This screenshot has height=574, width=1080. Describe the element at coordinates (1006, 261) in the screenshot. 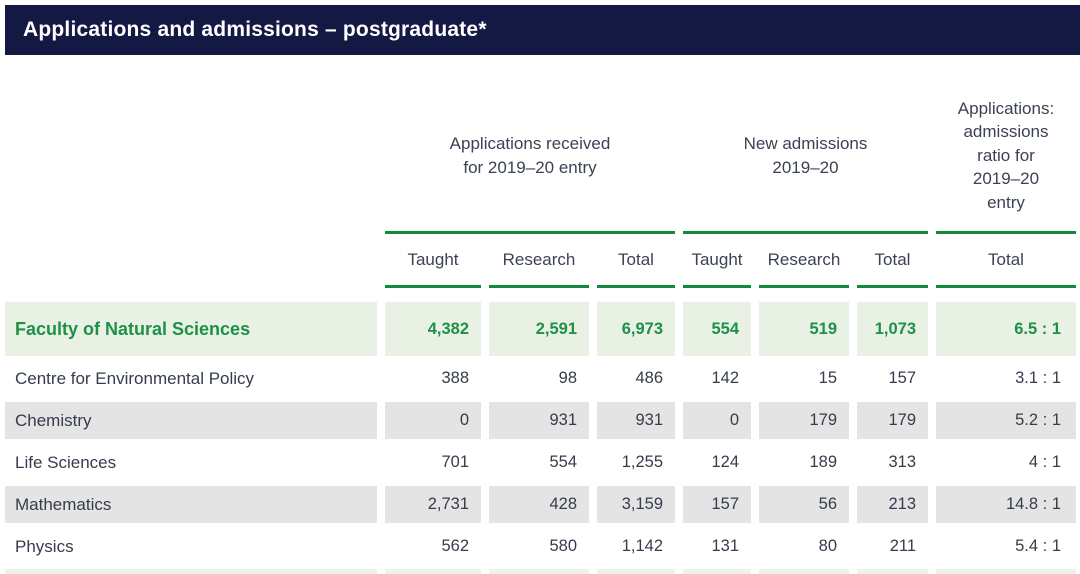

I see `col-header-ratio-total: Total` at that location.